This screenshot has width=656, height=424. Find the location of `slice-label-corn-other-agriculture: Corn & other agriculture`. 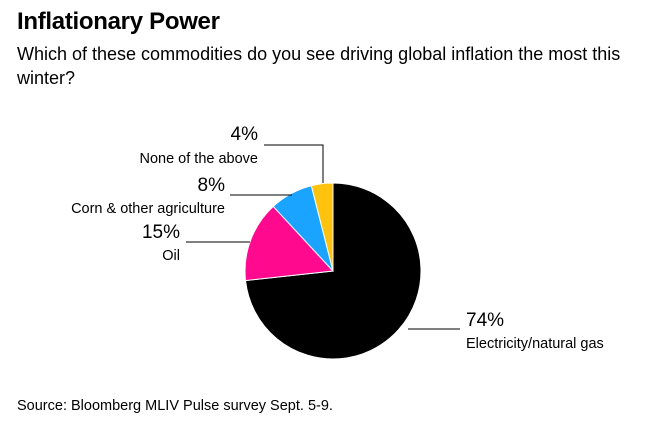

slice-label-corn-other-agriculture: Corn & other agriculture is located at coordinates (148, 209).